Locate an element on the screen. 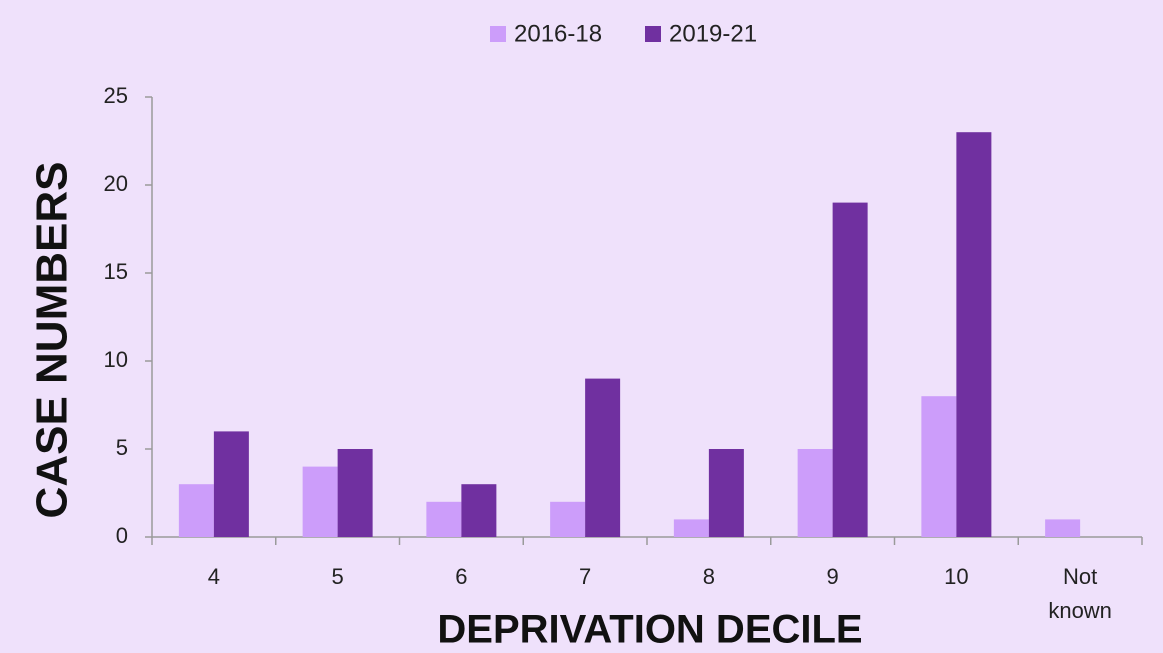 Image resolution: width=1163 pixels, height=653 pixels. x-tick-label: 7 is located at coordinates (585, 576).